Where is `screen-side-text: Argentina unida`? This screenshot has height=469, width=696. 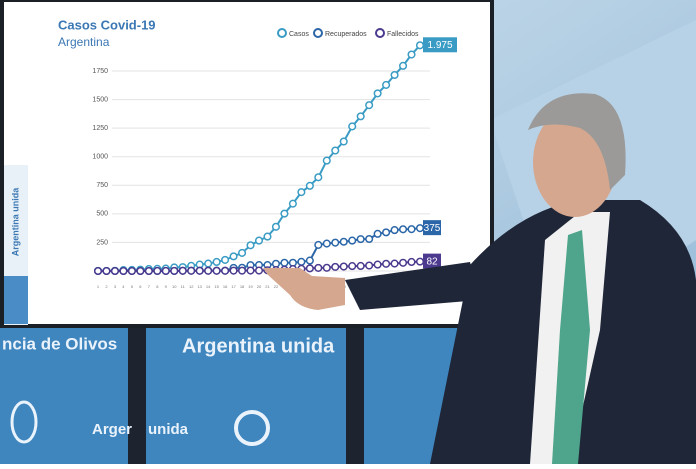 screen-side-text: Argentina unida is located at coordinates (15, 221).